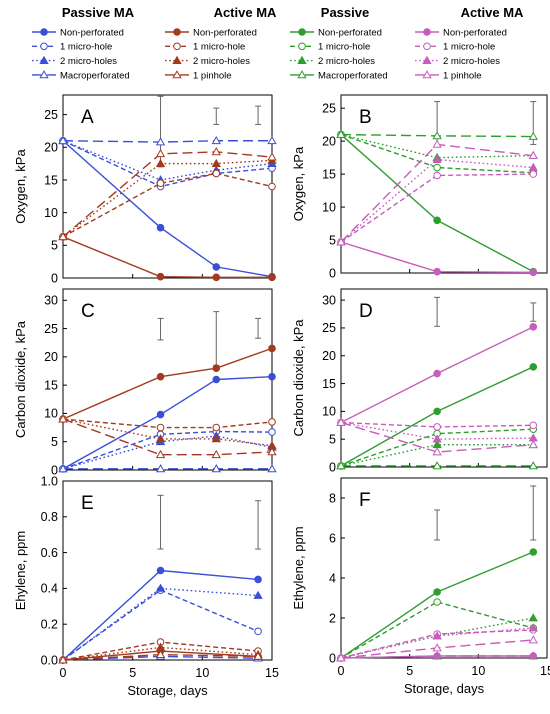 The image size is (550, 714). I want to click on legend-passive-title: Passive, so click(345, 12).